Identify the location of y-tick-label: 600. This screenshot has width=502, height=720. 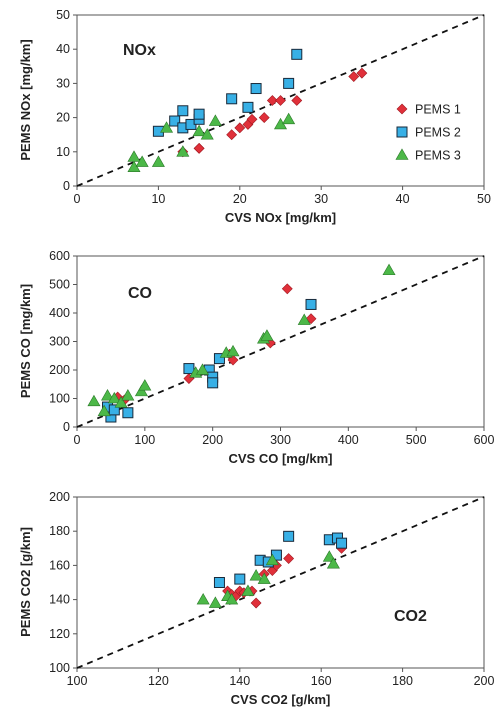
(59, 256).